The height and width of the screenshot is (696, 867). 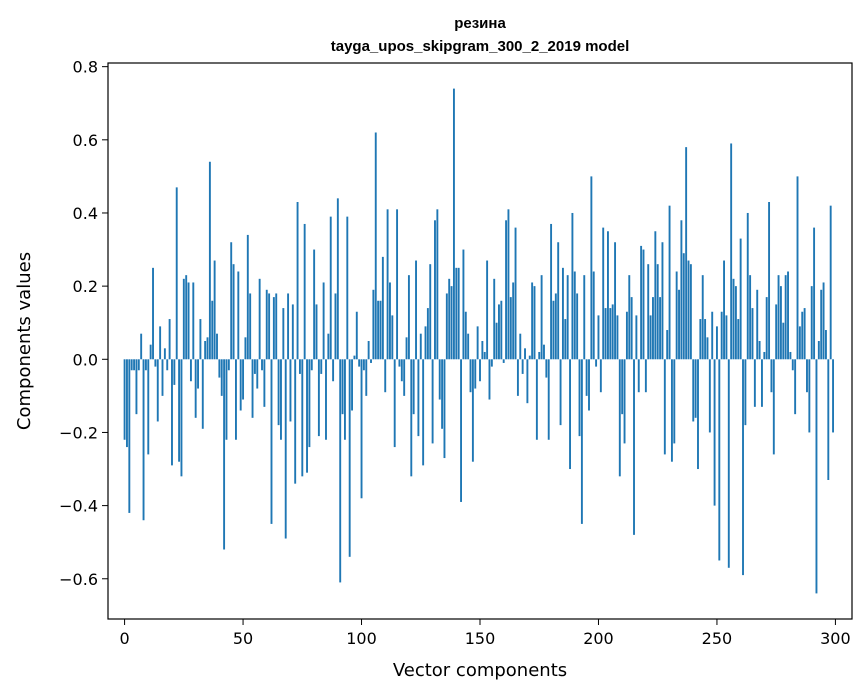 I want to click on y-tick-label: −0.2, so click(x=78, y=432).